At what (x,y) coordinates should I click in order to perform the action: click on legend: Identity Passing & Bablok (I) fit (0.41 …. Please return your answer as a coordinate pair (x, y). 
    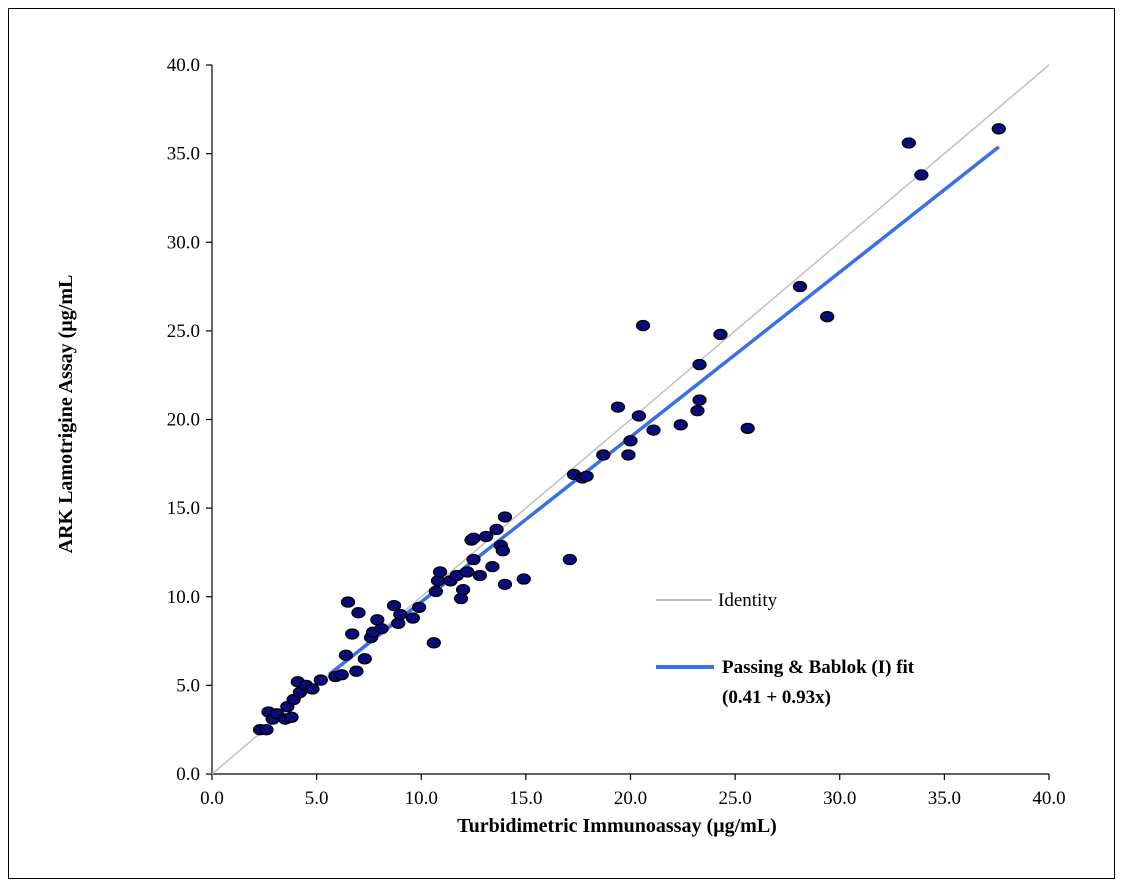
    Looking at the image, I should click on (785, 649).